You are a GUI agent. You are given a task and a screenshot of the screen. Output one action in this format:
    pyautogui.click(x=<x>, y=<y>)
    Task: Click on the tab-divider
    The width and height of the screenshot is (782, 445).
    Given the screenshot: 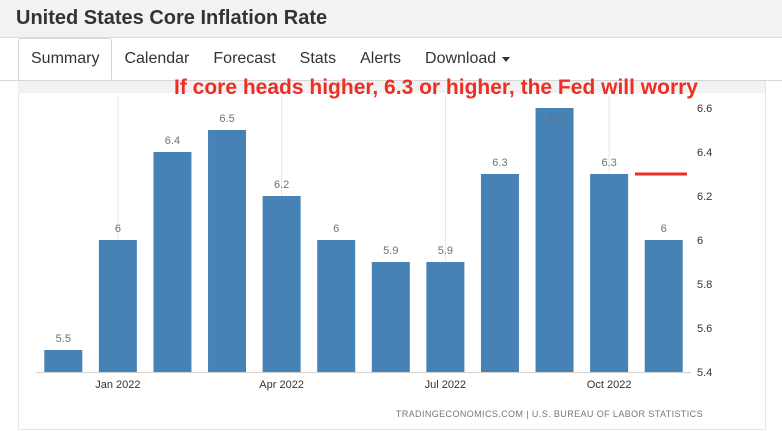 What is the action you would take?
    pyautogui.click(x=391, y=80)
    